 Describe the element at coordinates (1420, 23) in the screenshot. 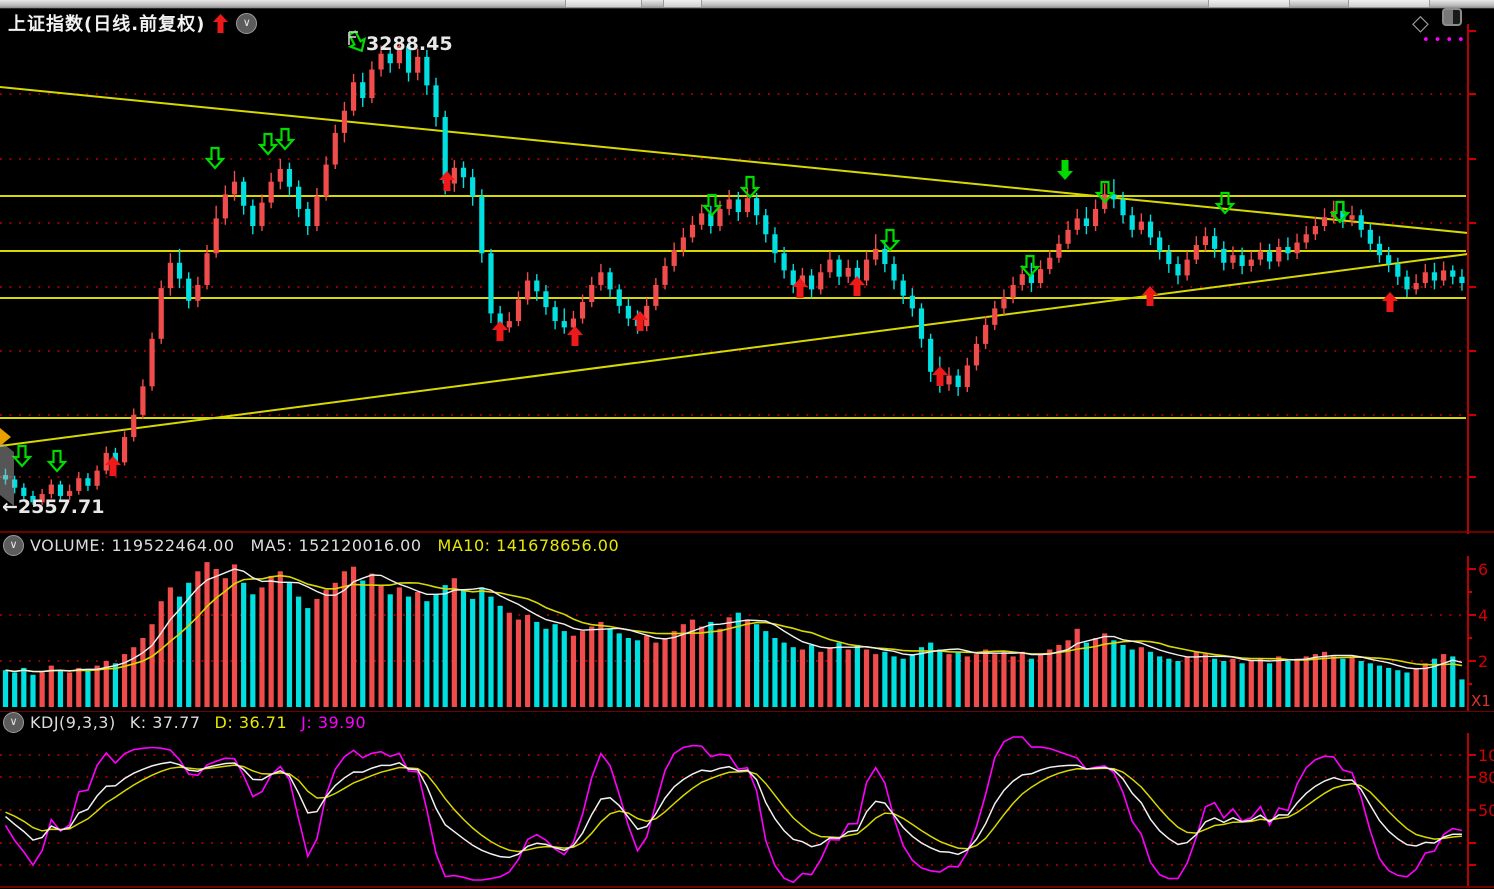

I see `diamond-icon: ◇` at that location.